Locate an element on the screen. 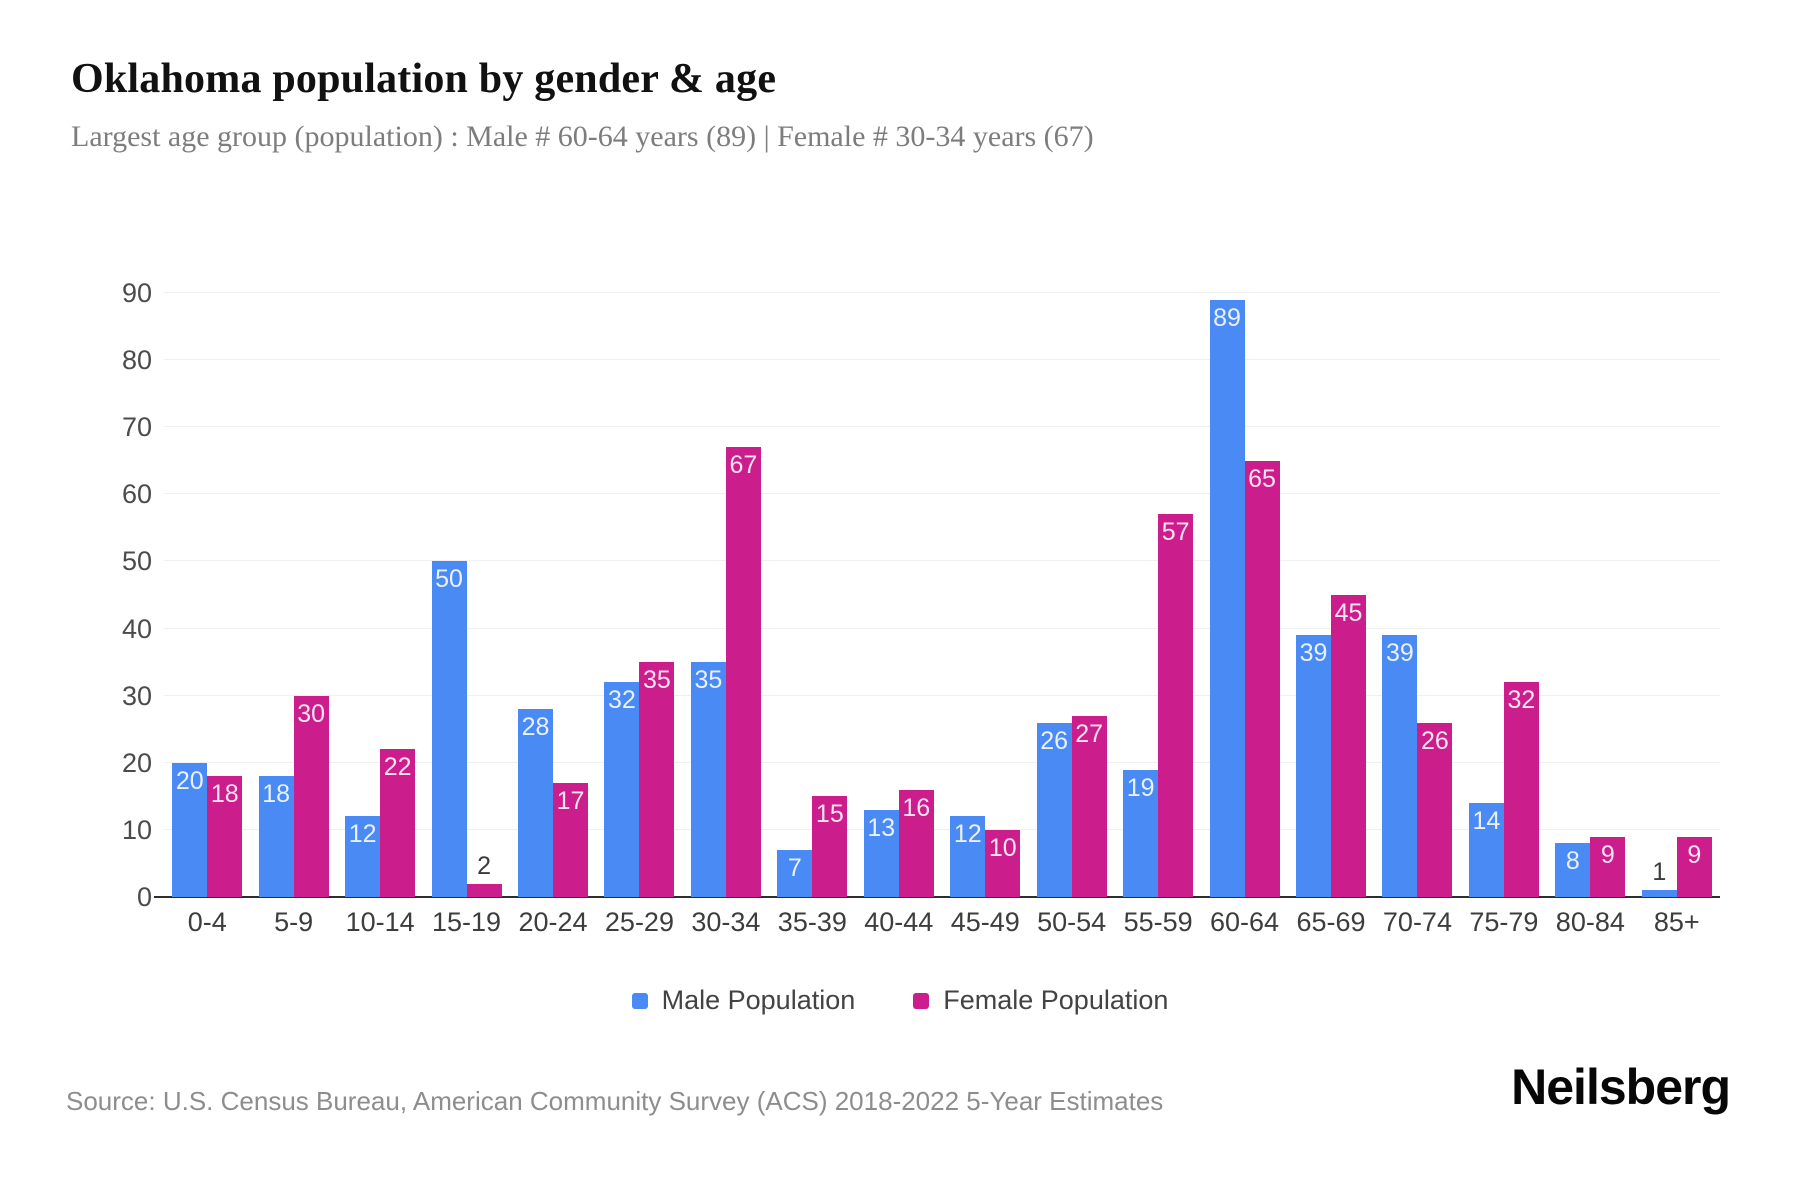  bar-male-55-59: 19 is located at coordinates (1141, 833).